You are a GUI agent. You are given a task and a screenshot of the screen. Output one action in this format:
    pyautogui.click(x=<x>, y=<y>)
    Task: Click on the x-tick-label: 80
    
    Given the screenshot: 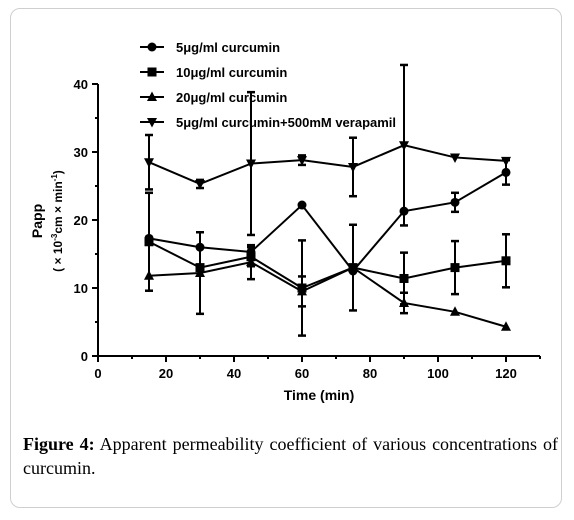 What is the action you would take?
    pyautogui.click(x=370, y=373)
    